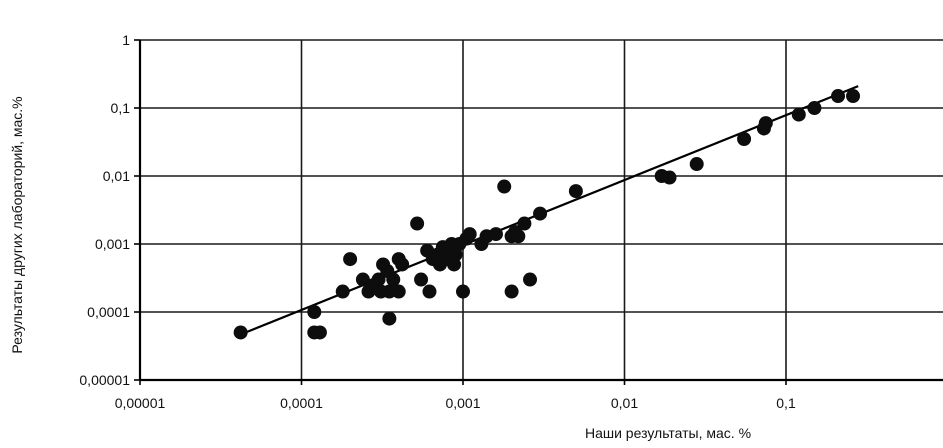  Describe the element at coordinates (140, 403) in the screenshot. I see `x-tick-label: 0,00001` at that location.